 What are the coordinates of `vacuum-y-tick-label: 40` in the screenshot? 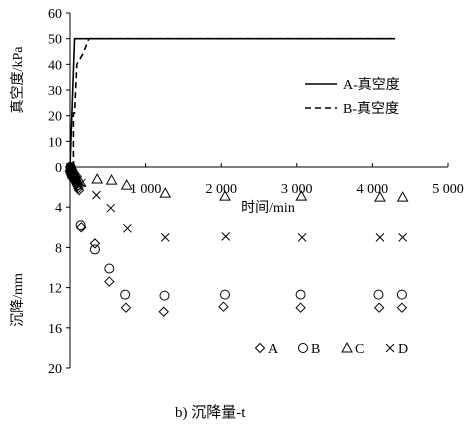 It's located at (55, 65).